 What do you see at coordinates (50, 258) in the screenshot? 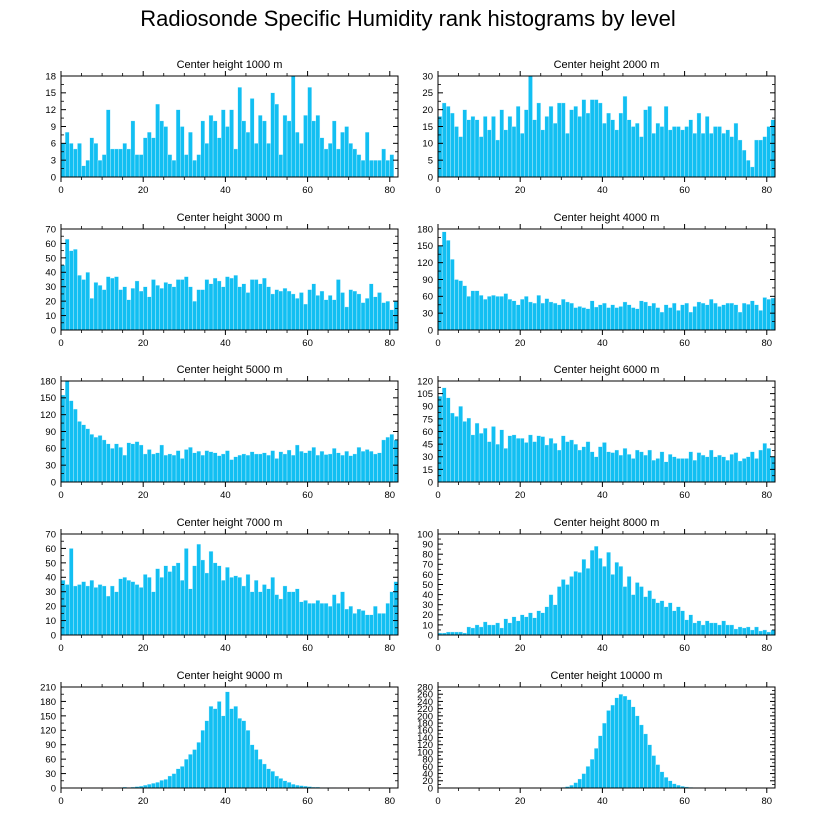
I see `y-tick-label: 50` at bounding box center [50, 258].